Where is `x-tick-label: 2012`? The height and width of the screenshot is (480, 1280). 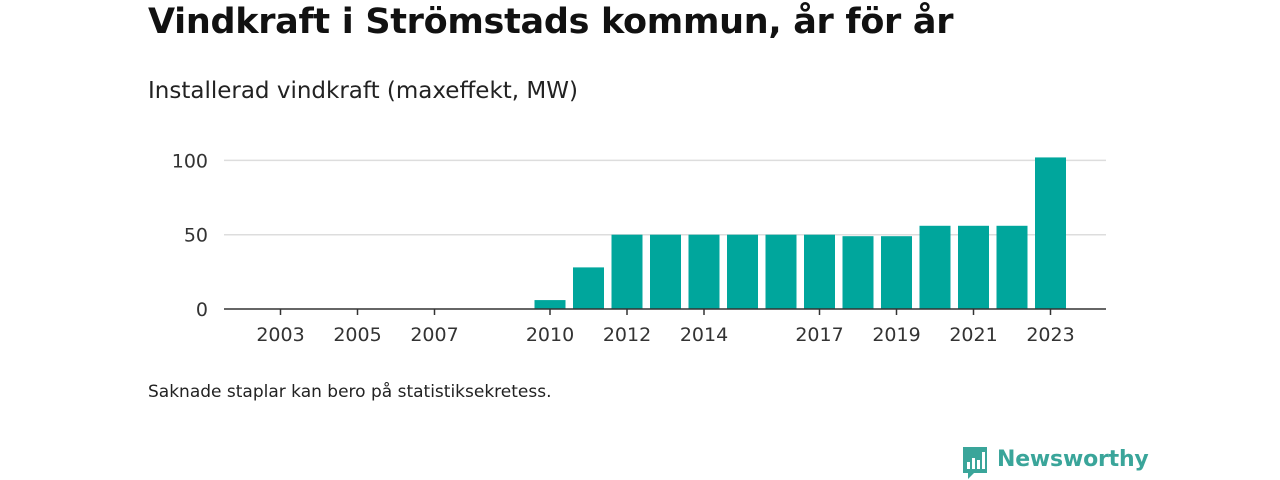 x-tick-label: 2012 is located at coordinates (627, 335).